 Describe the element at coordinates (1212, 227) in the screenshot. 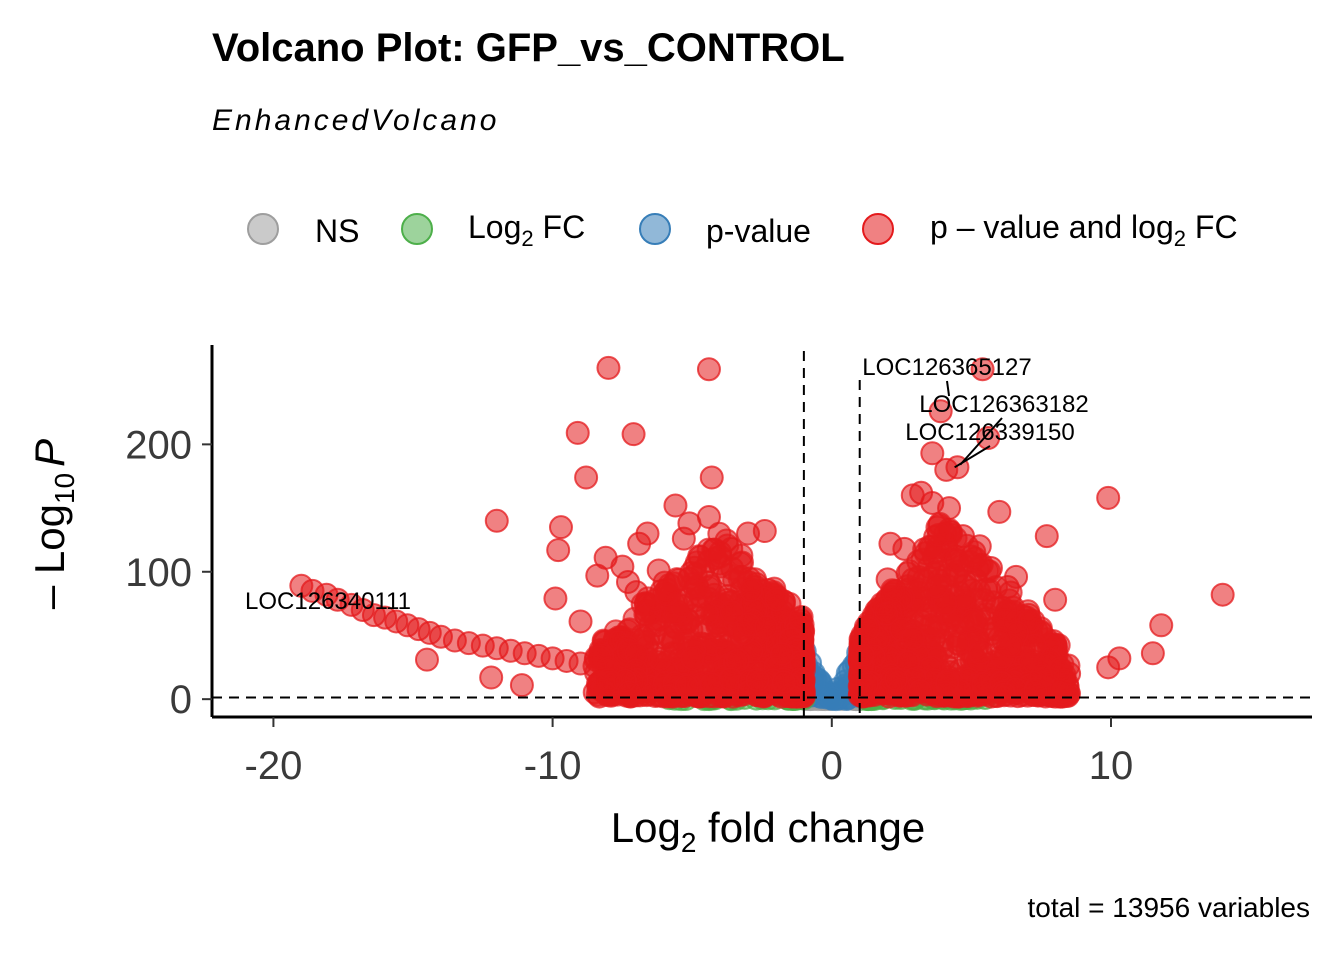

I see `legend-label-both-rest: FC` at that location.